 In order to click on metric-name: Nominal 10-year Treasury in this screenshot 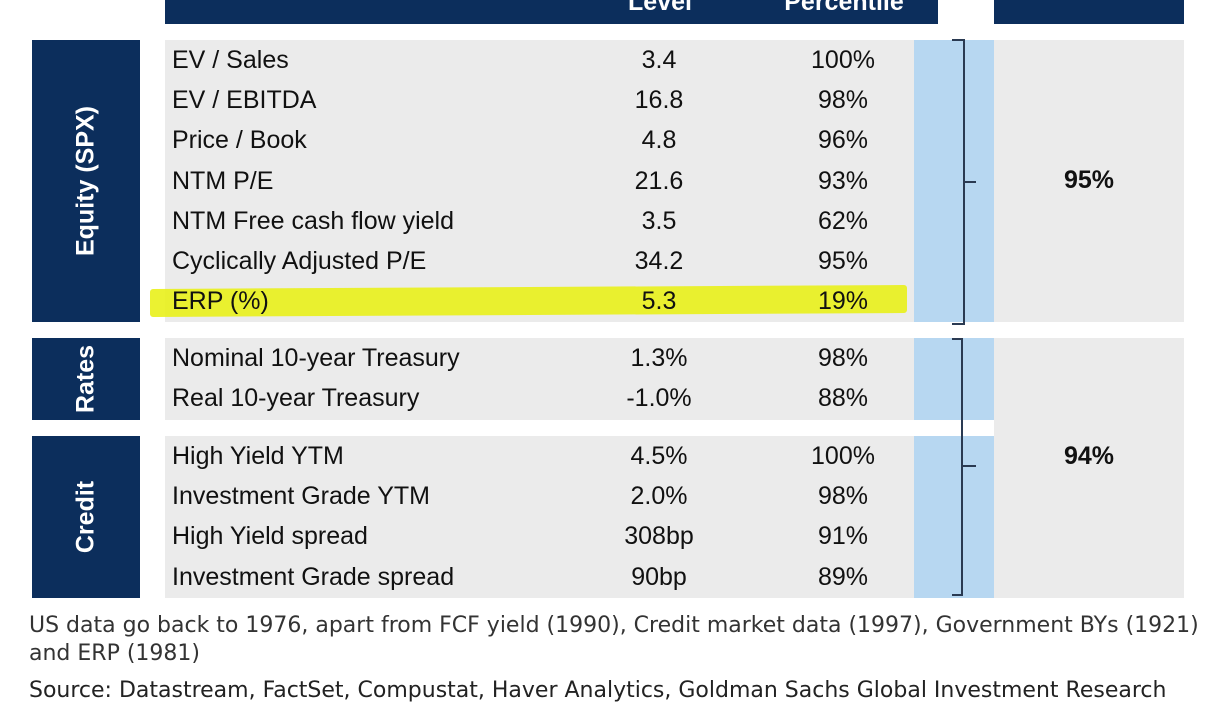, I will do `click(316, 358)`.